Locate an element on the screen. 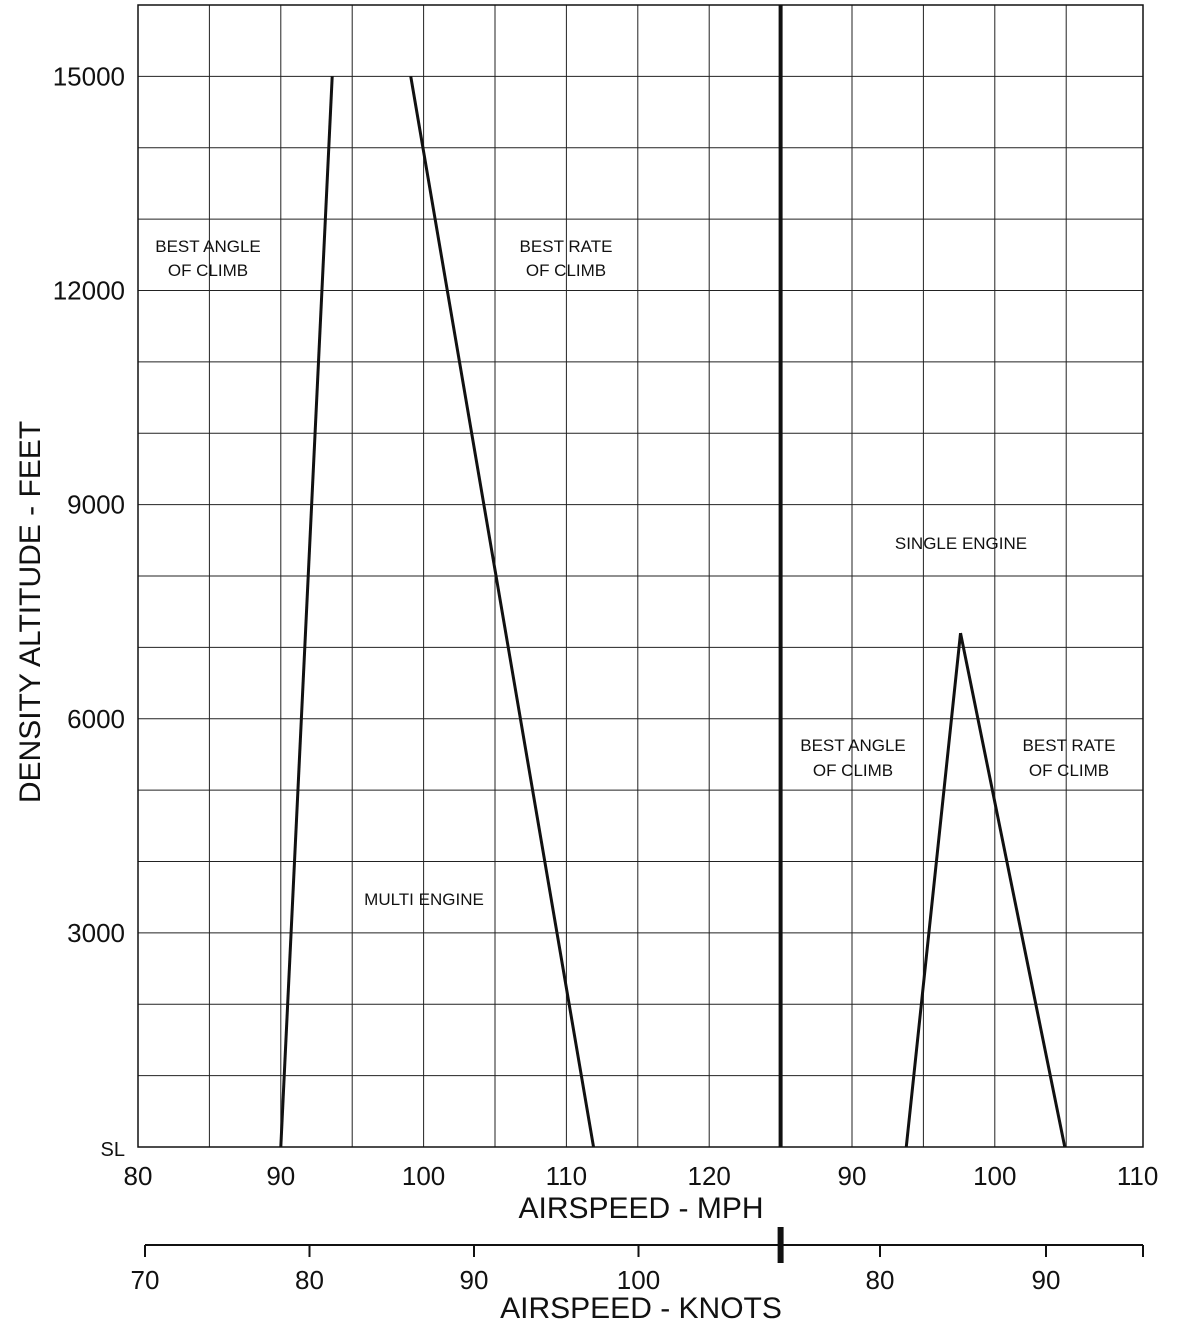 The height and width of the screenshot is (1331, 1178). multi-best-angle-line is located at coordinates (306, 612).